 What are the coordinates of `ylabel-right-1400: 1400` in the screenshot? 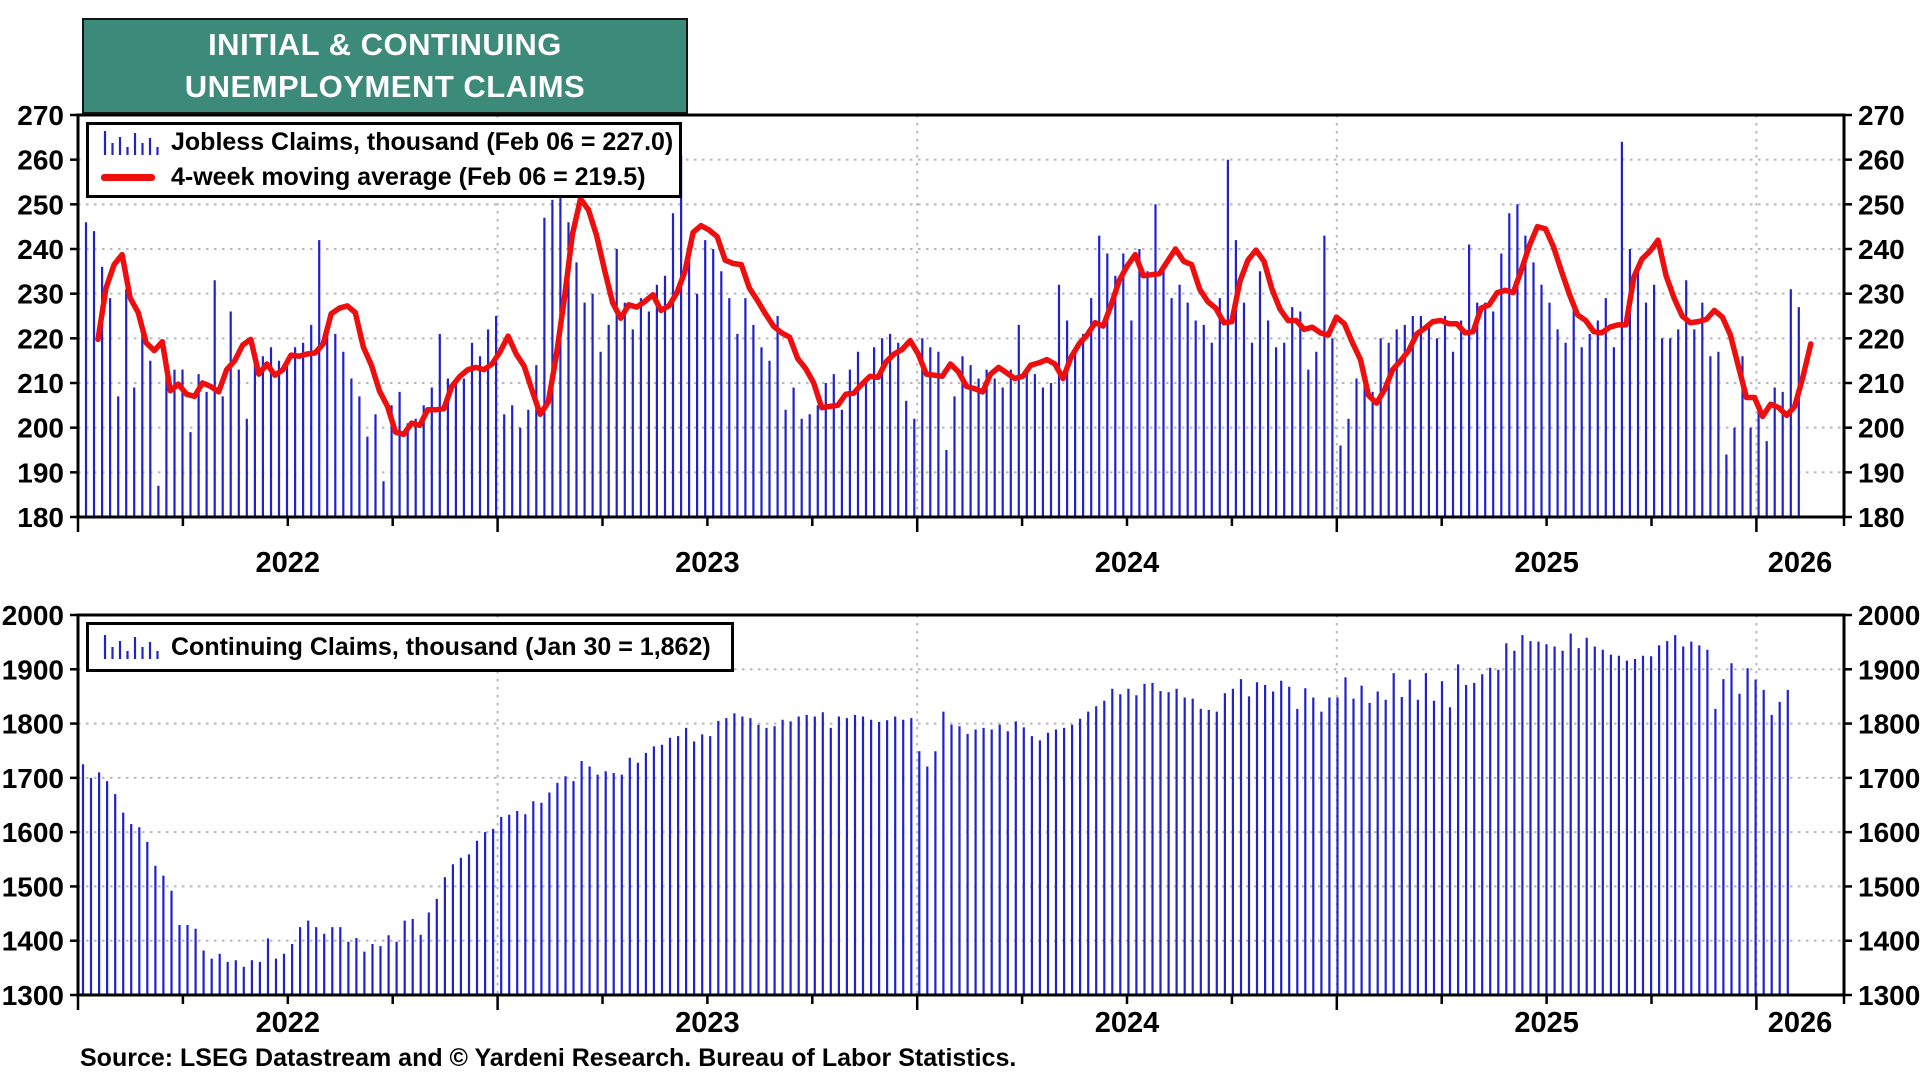 It's located at (1889, 941).